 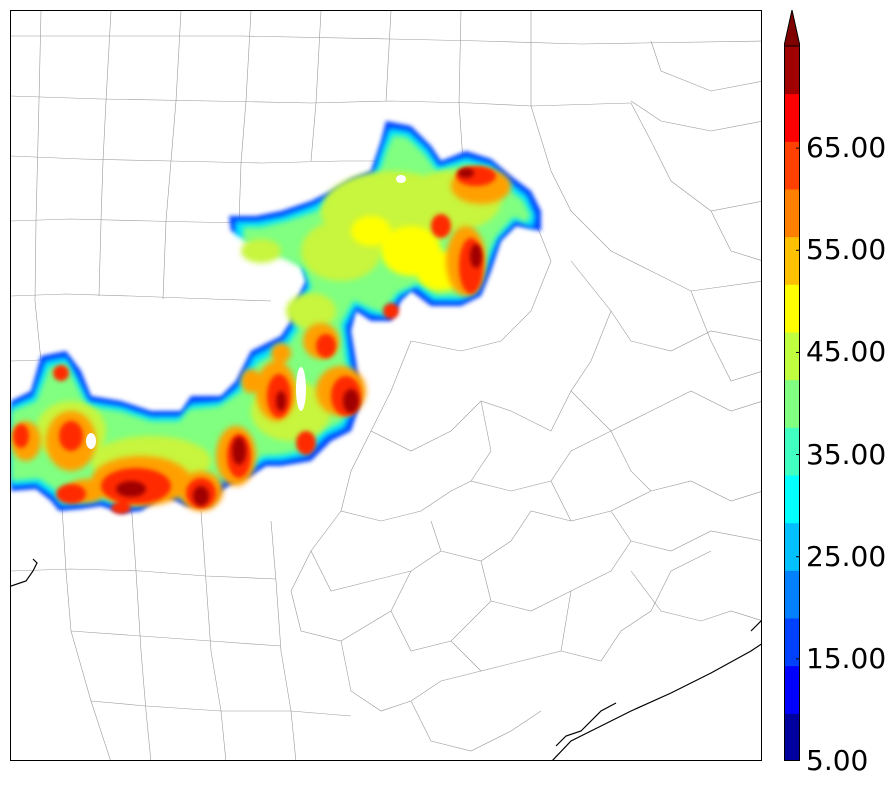 What do you see at coordinates (846, 658) in the screenshot?
I see `colorbar-tick-label: 15.00` at bounding box center [846, 658].